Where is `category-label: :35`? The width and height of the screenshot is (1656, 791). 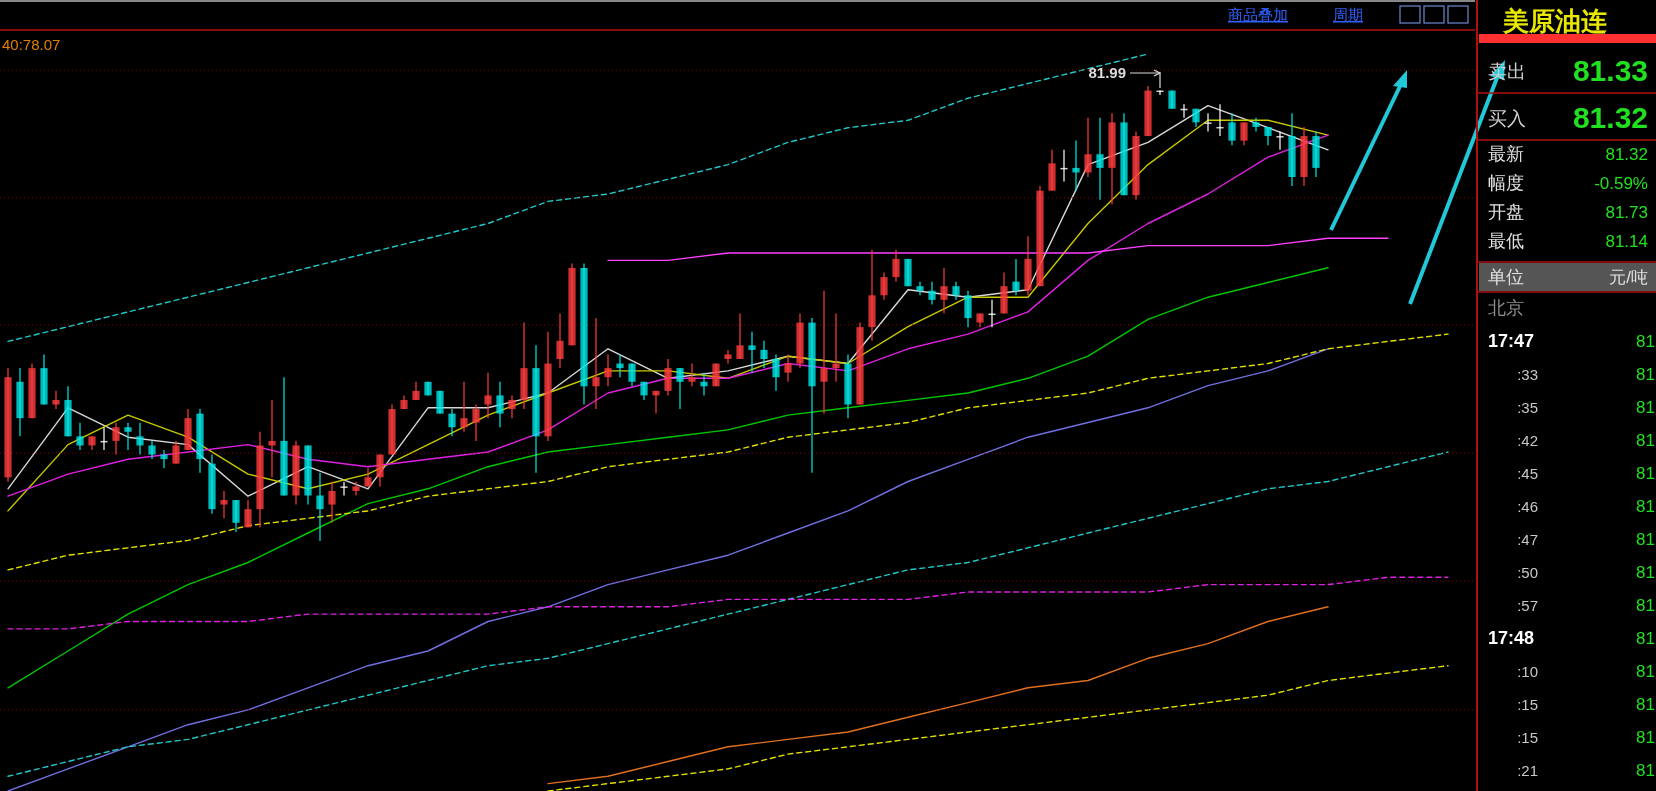
category-label: :35 is located at coordinates (1527, 407).